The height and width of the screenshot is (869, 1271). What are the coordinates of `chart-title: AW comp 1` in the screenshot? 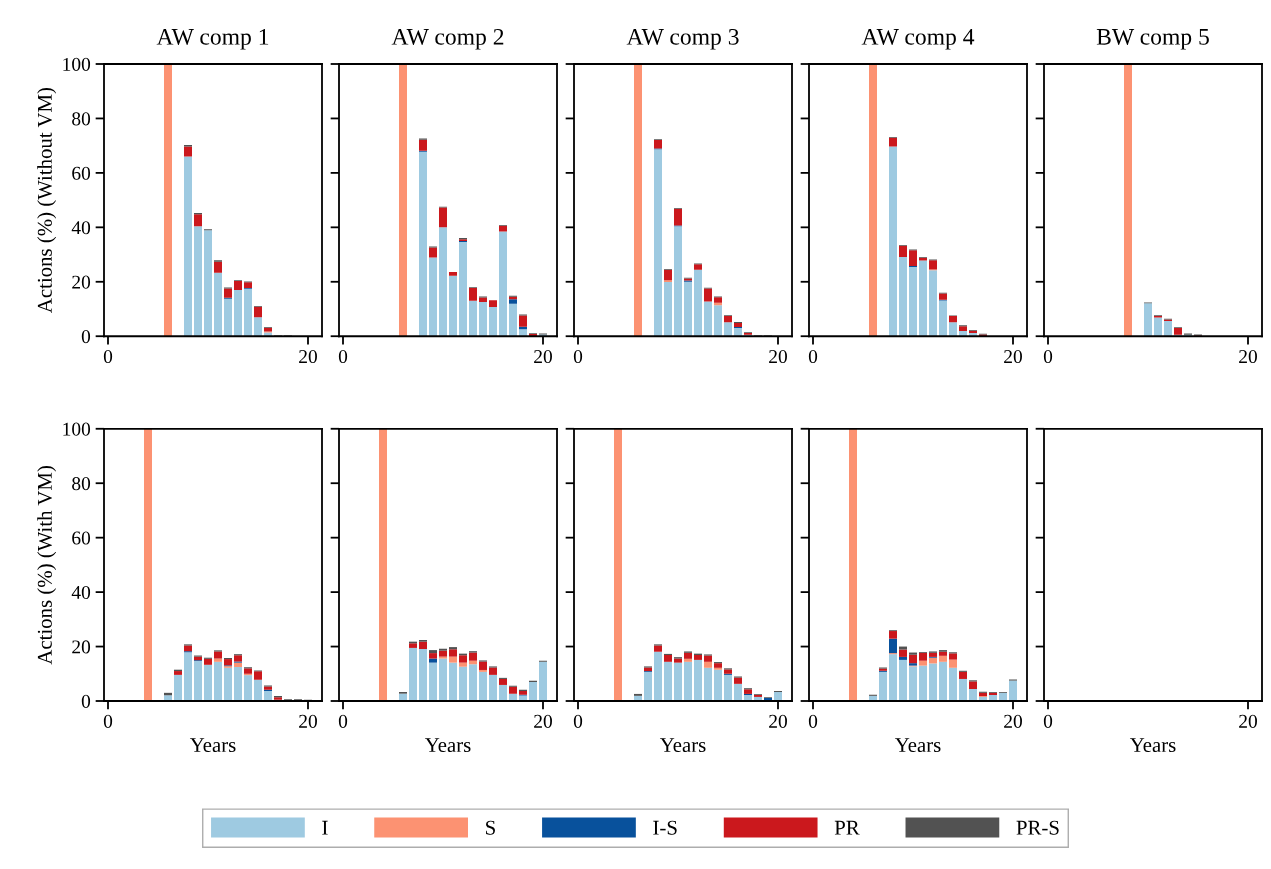 It's located at (212, 39).